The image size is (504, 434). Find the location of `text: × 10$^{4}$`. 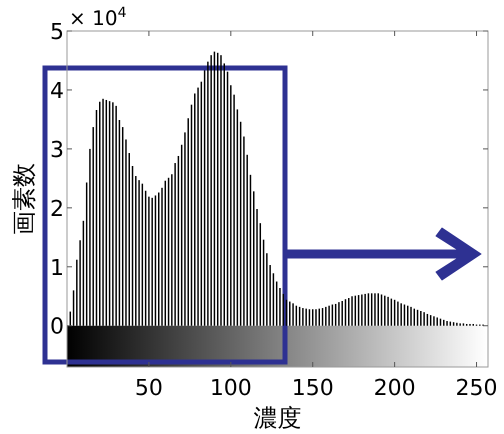

text: × 10$^{4}$ is located at coordinates (98, 17).